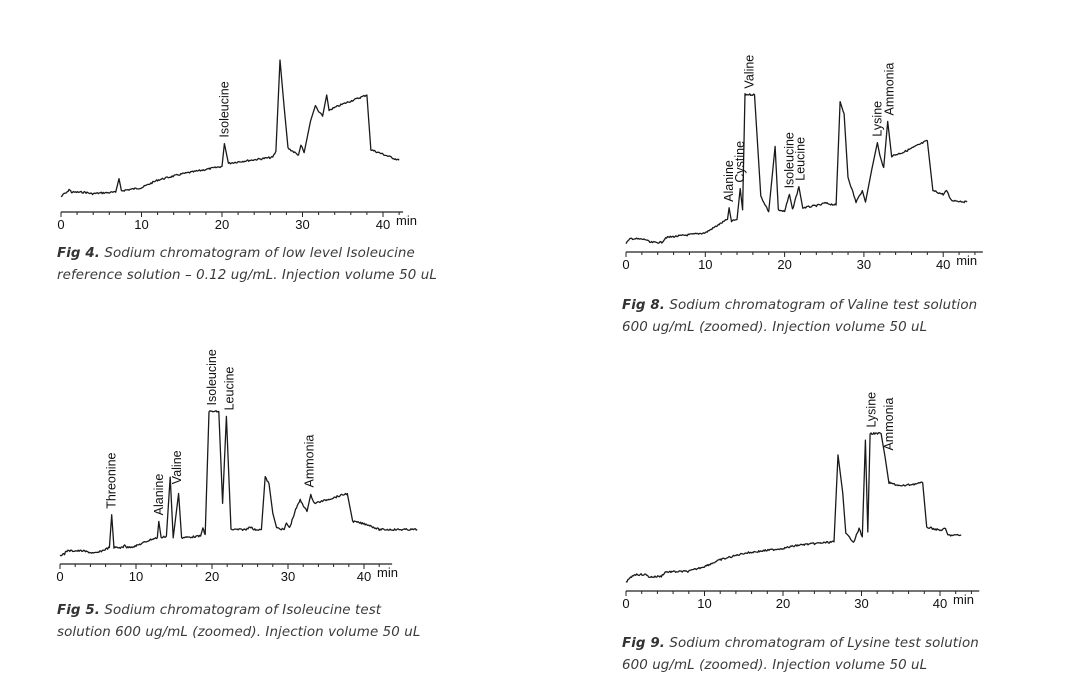  Describe the element at coordinates (387, 572) in the screenshot. I see `fig5-x-axis-label: min` at that location.